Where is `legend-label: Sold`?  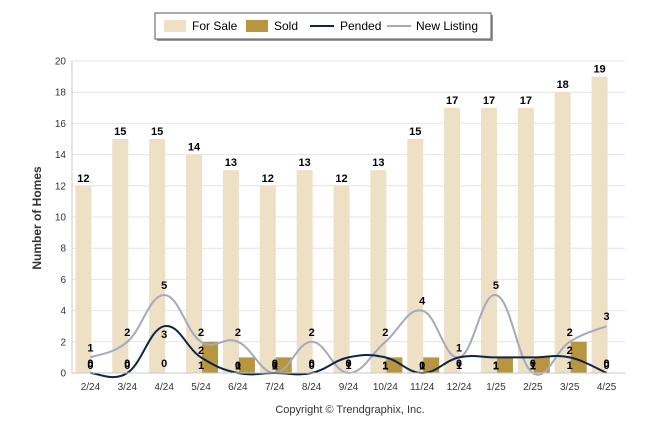
legend-label: Sold is located at coordinates (286, 26).